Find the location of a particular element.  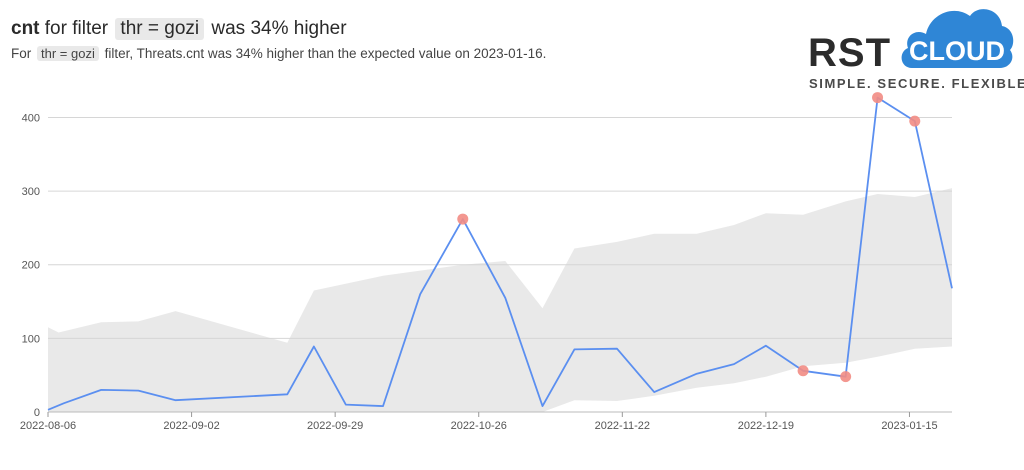

logo-word: RST is located at coordinates (849, 53).